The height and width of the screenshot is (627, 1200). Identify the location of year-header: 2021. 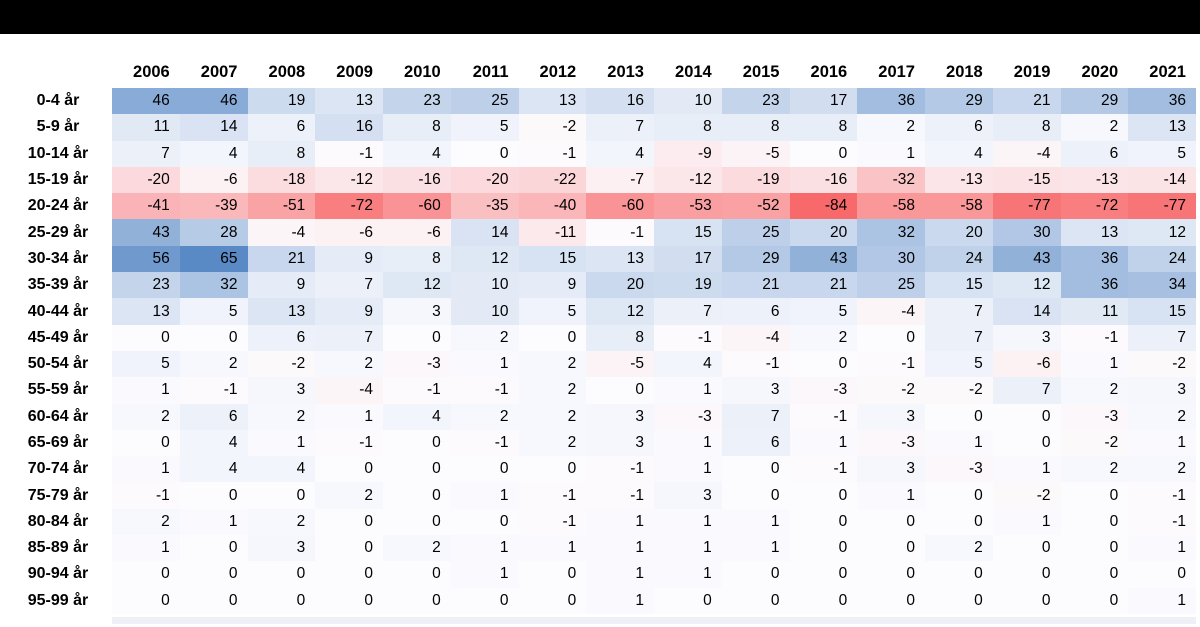
(1162, 73).